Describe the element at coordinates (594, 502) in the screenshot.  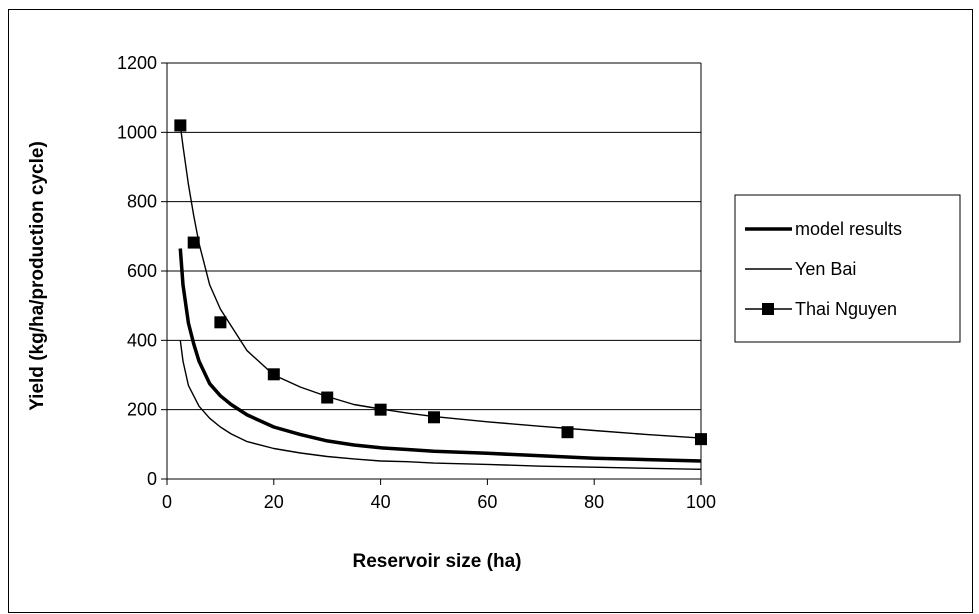
I see `x-tick-label-80: 80` at that location.